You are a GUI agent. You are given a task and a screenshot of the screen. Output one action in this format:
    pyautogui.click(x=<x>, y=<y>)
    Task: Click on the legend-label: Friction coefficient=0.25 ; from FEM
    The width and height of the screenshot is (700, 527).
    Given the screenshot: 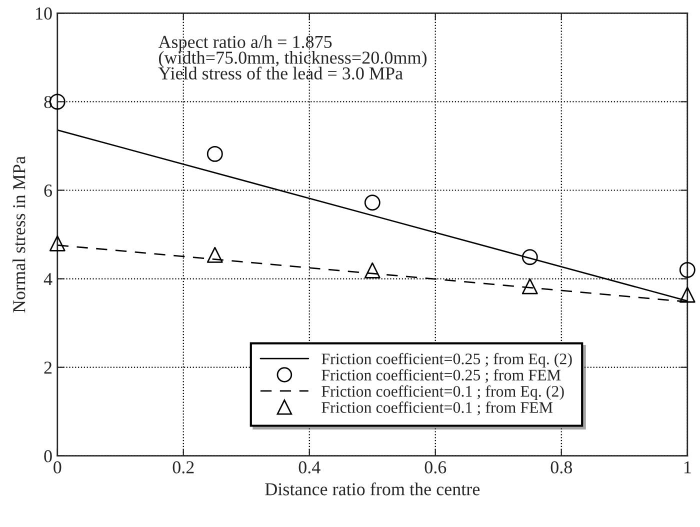 What is the action you would take?
    pyautogui.click(x=441, y=376)
    